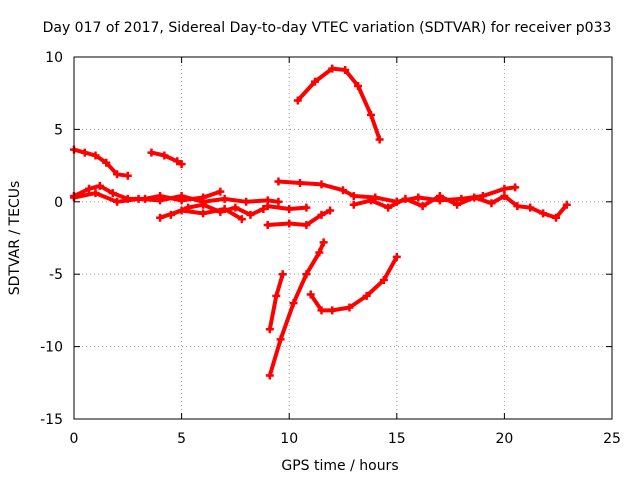  Describe the element at coordinates (54, 58) in the screenshot. I see `y-tick-label: 10` at that location.